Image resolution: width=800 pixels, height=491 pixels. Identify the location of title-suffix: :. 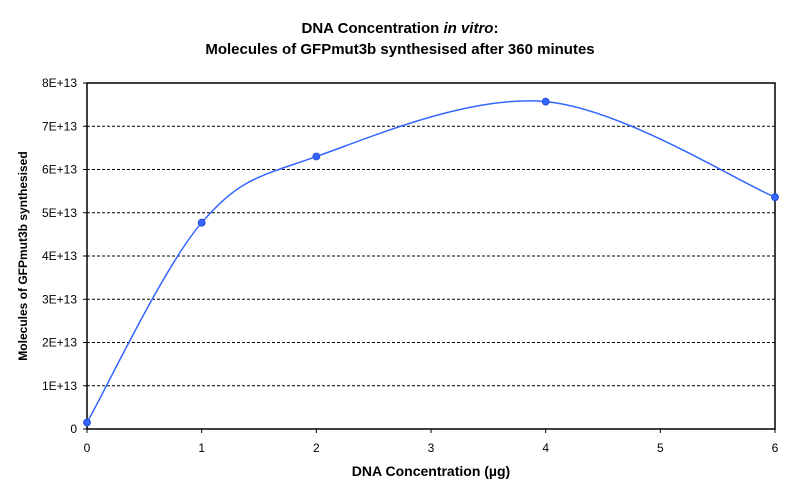
(496, 28).